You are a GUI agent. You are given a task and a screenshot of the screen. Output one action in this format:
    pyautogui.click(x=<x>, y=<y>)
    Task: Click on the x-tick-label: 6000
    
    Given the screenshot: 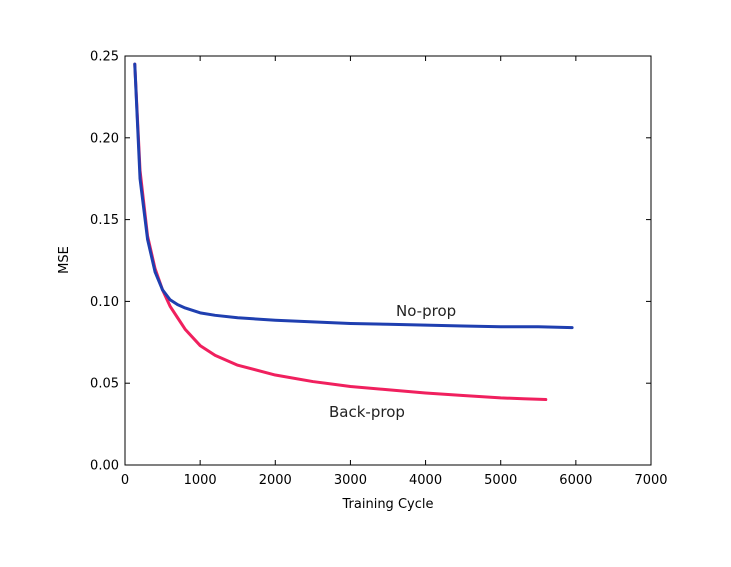 What is the action you would take?
    pyautogui.click(x=575, y=480)
    